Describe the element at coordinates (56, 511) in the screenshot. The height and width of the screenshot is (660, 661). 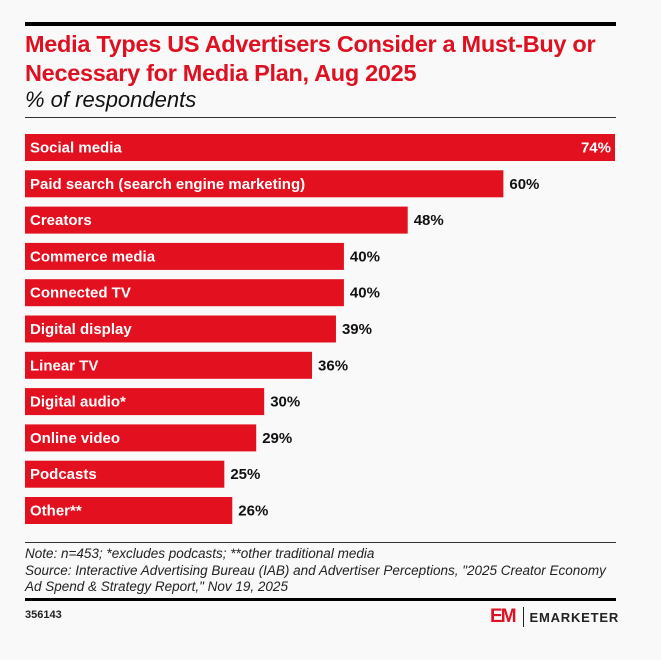
I see `category-label: Other**` at that location.